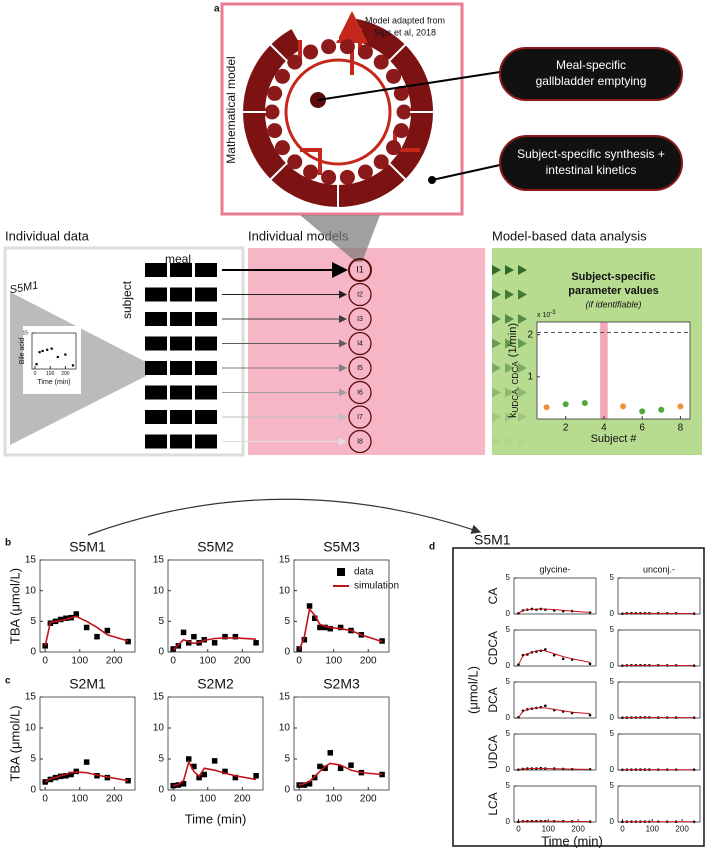 The height and width of the screenshot is (848, 709). What do you see at coordinates (578, 697) in the screenshot?
I see `panel-d-box` at bounding box center [578, 697].